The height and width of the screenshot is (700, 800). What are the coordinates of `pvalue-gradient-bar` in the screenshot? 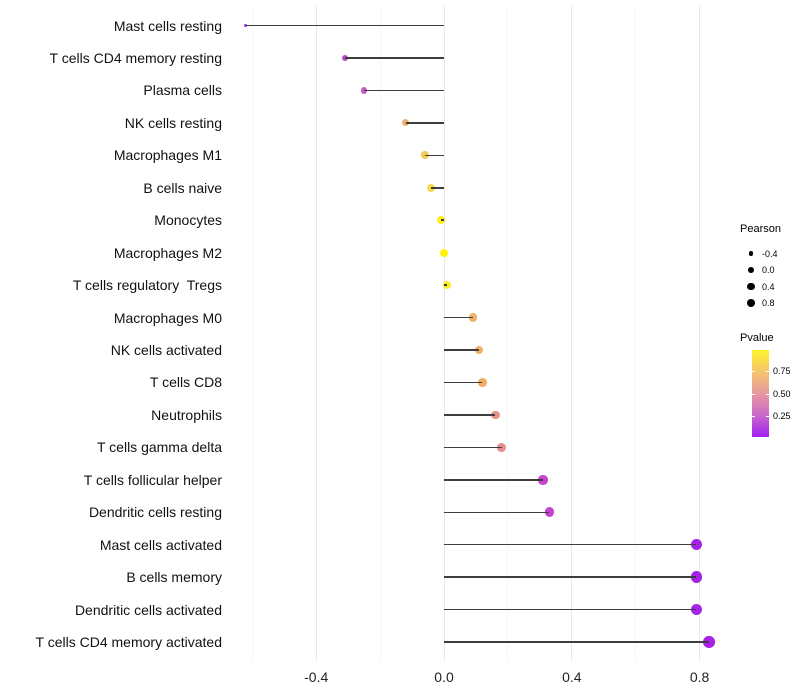 It's located at (760, 393).